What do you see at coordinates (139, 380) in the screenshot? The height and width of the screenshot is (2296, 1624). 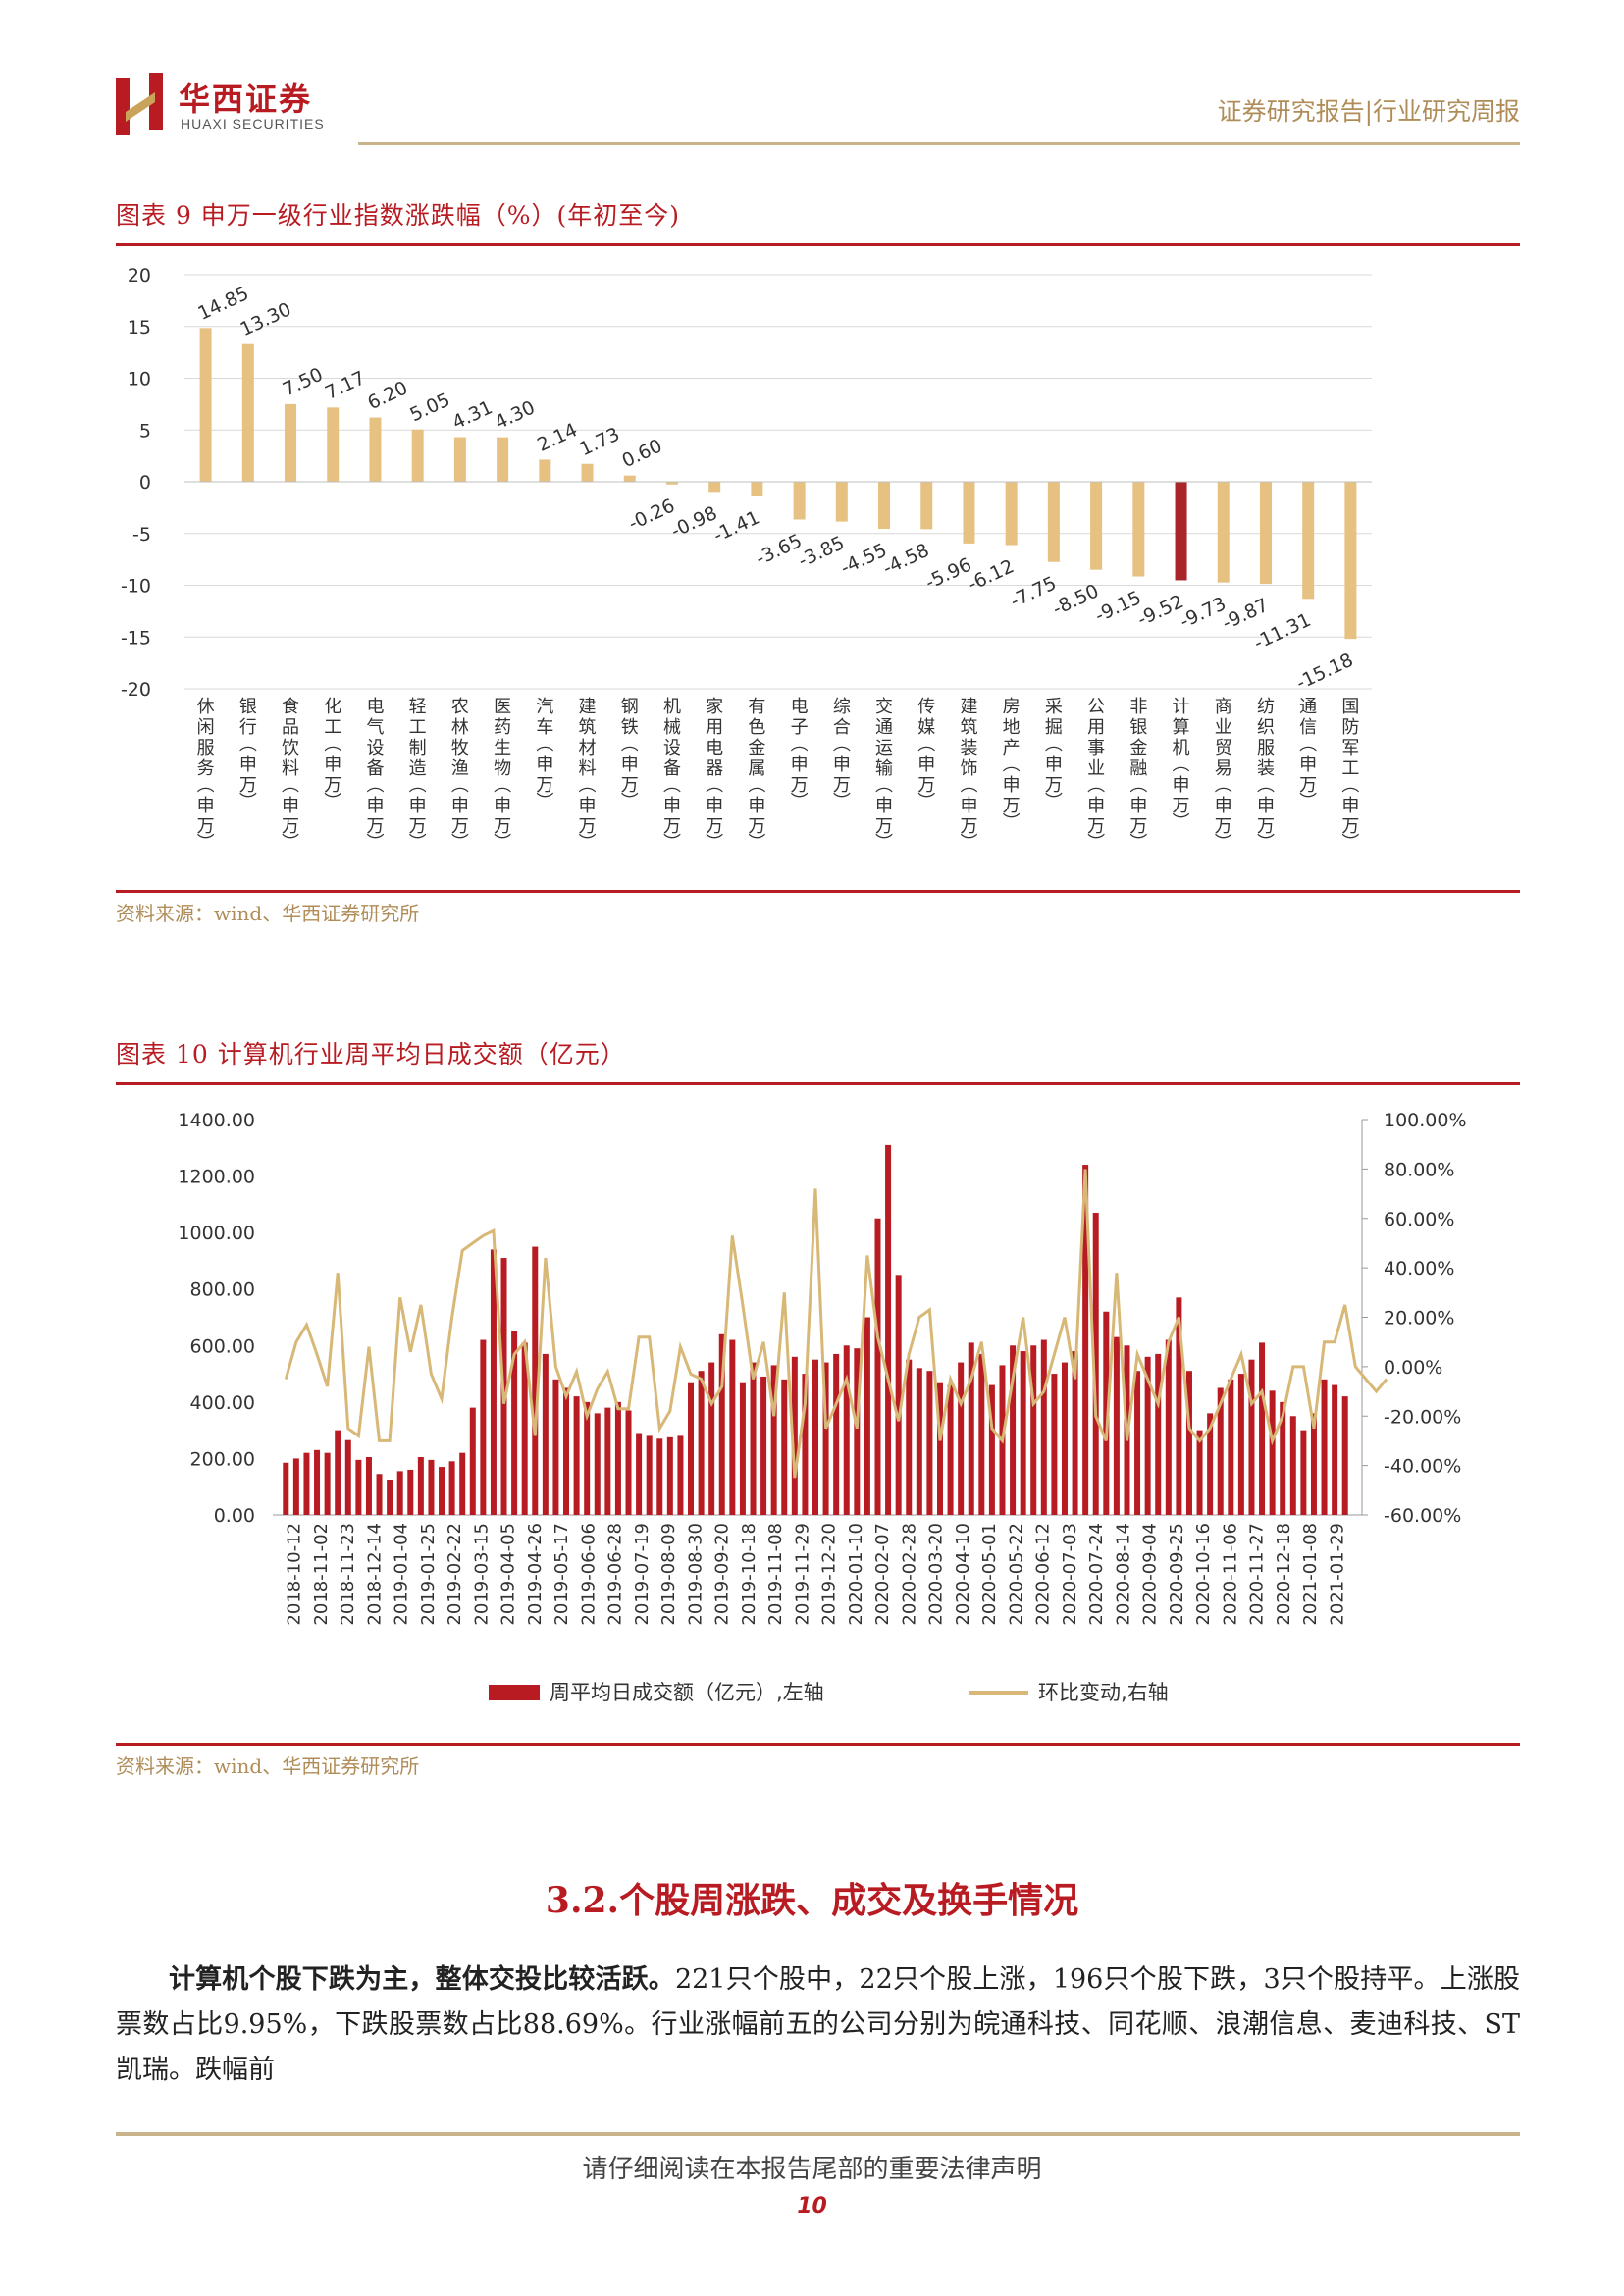 I see `y-tick-label: 10` at bounding box center [139, 380].